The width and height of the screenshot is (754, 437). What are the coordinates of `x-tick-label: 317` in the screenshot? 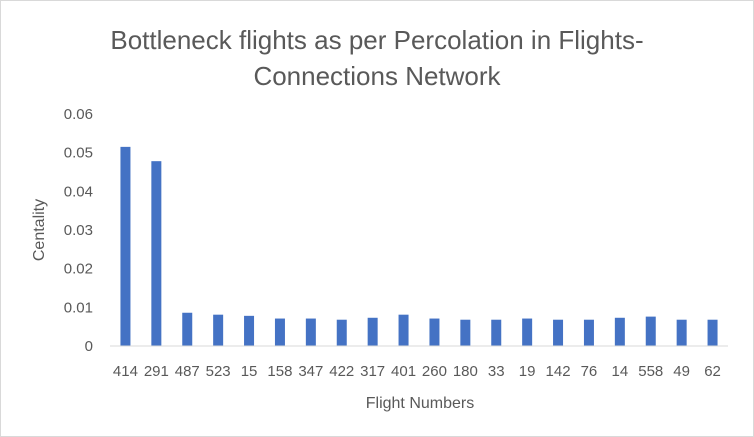 It's located at (372, 371).